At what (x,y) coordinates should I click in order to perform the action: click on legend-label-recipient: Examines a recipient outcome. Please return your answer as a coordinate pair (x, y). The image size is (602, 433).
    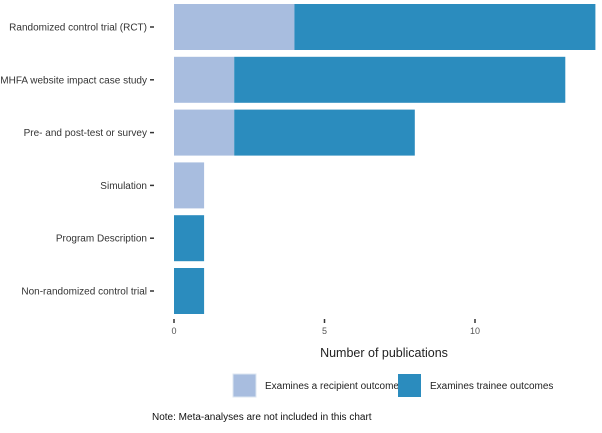
    Looking at the image, I should click on (332, 386).